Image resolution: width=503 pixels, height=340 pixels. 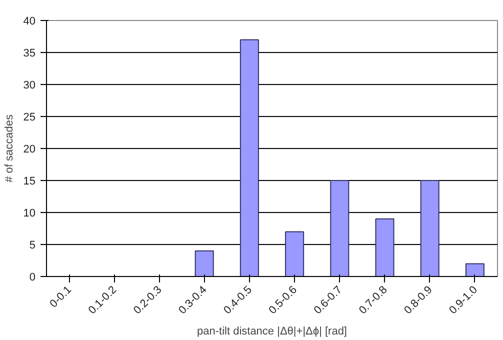 What do you see at coordinates (9, 148) in the screenshot?
I see `y-axis-title: # of saccades` at bounding box center [9, 148].